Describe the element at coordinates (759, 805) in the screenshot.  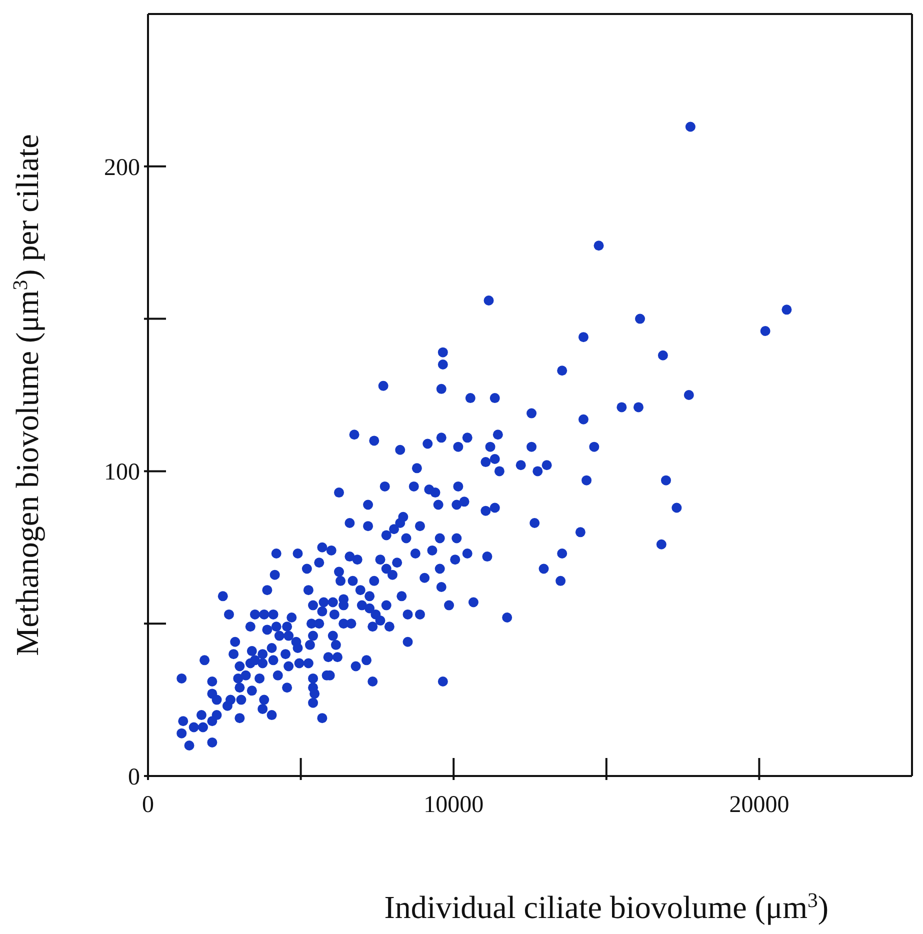
I see `x-tick-label: 20000` at that location.